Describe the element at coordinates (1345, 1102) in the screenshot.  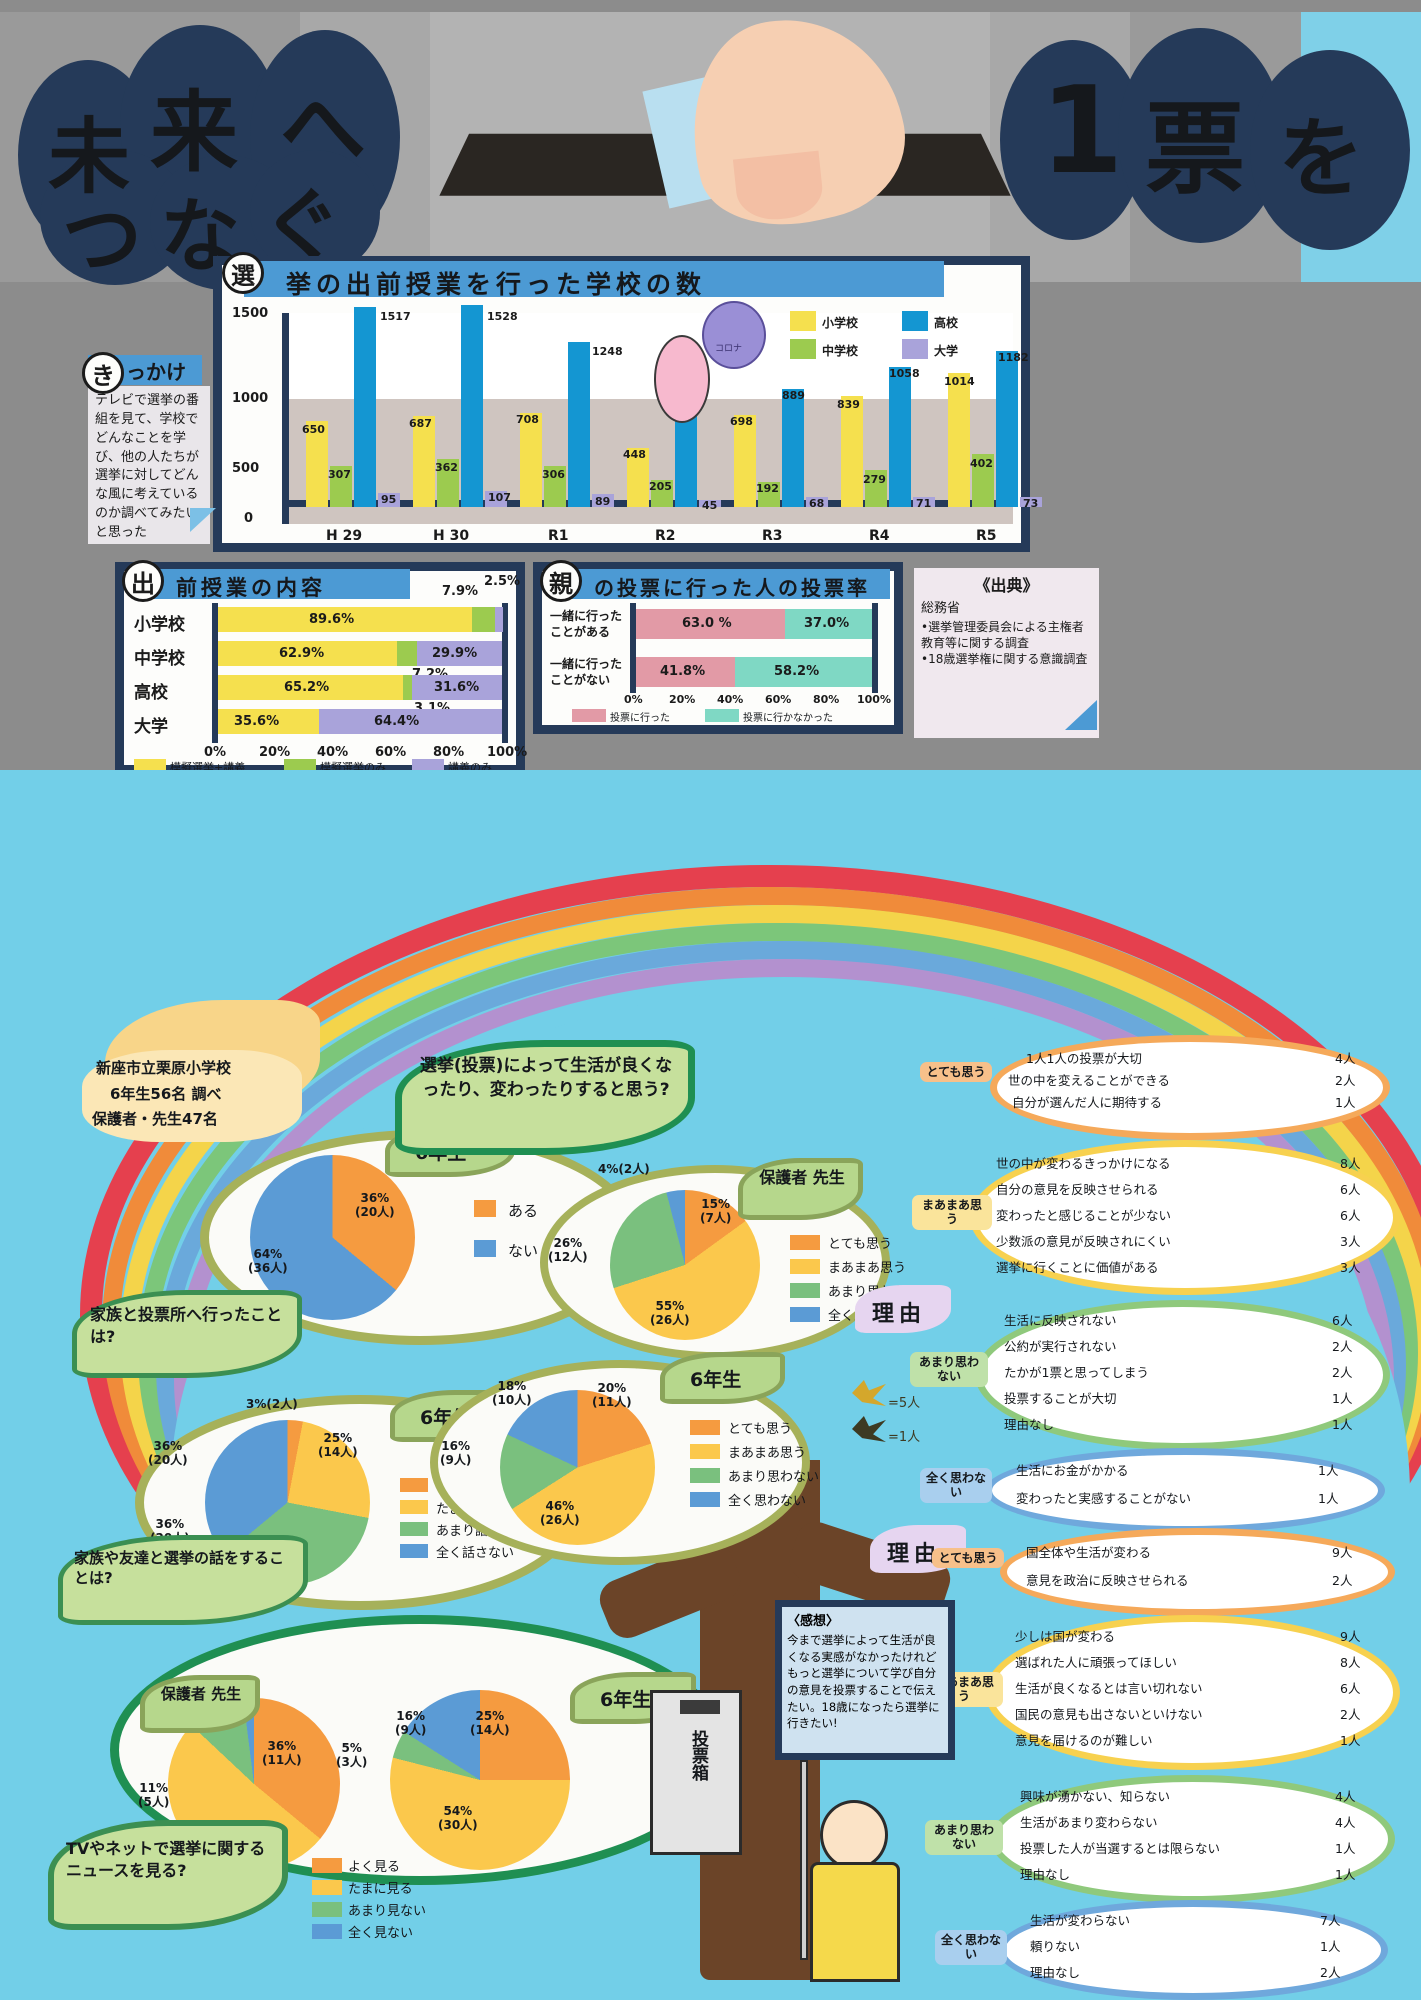
I see `reason-p-very-count-3: 1人` at that location.